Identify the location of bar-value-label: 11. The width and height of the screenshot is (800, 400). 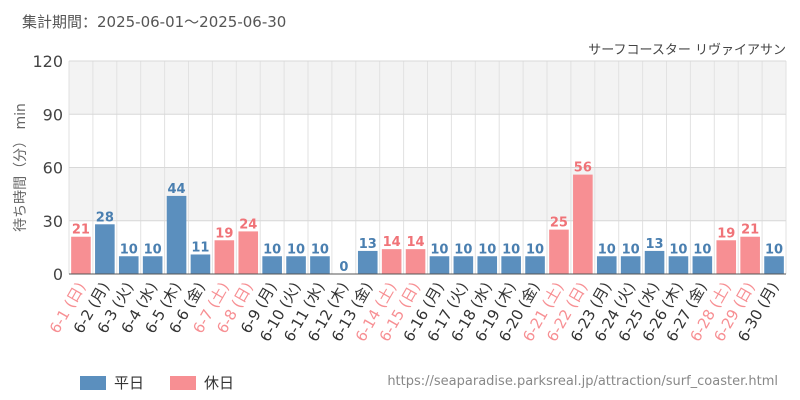
(200, 247).